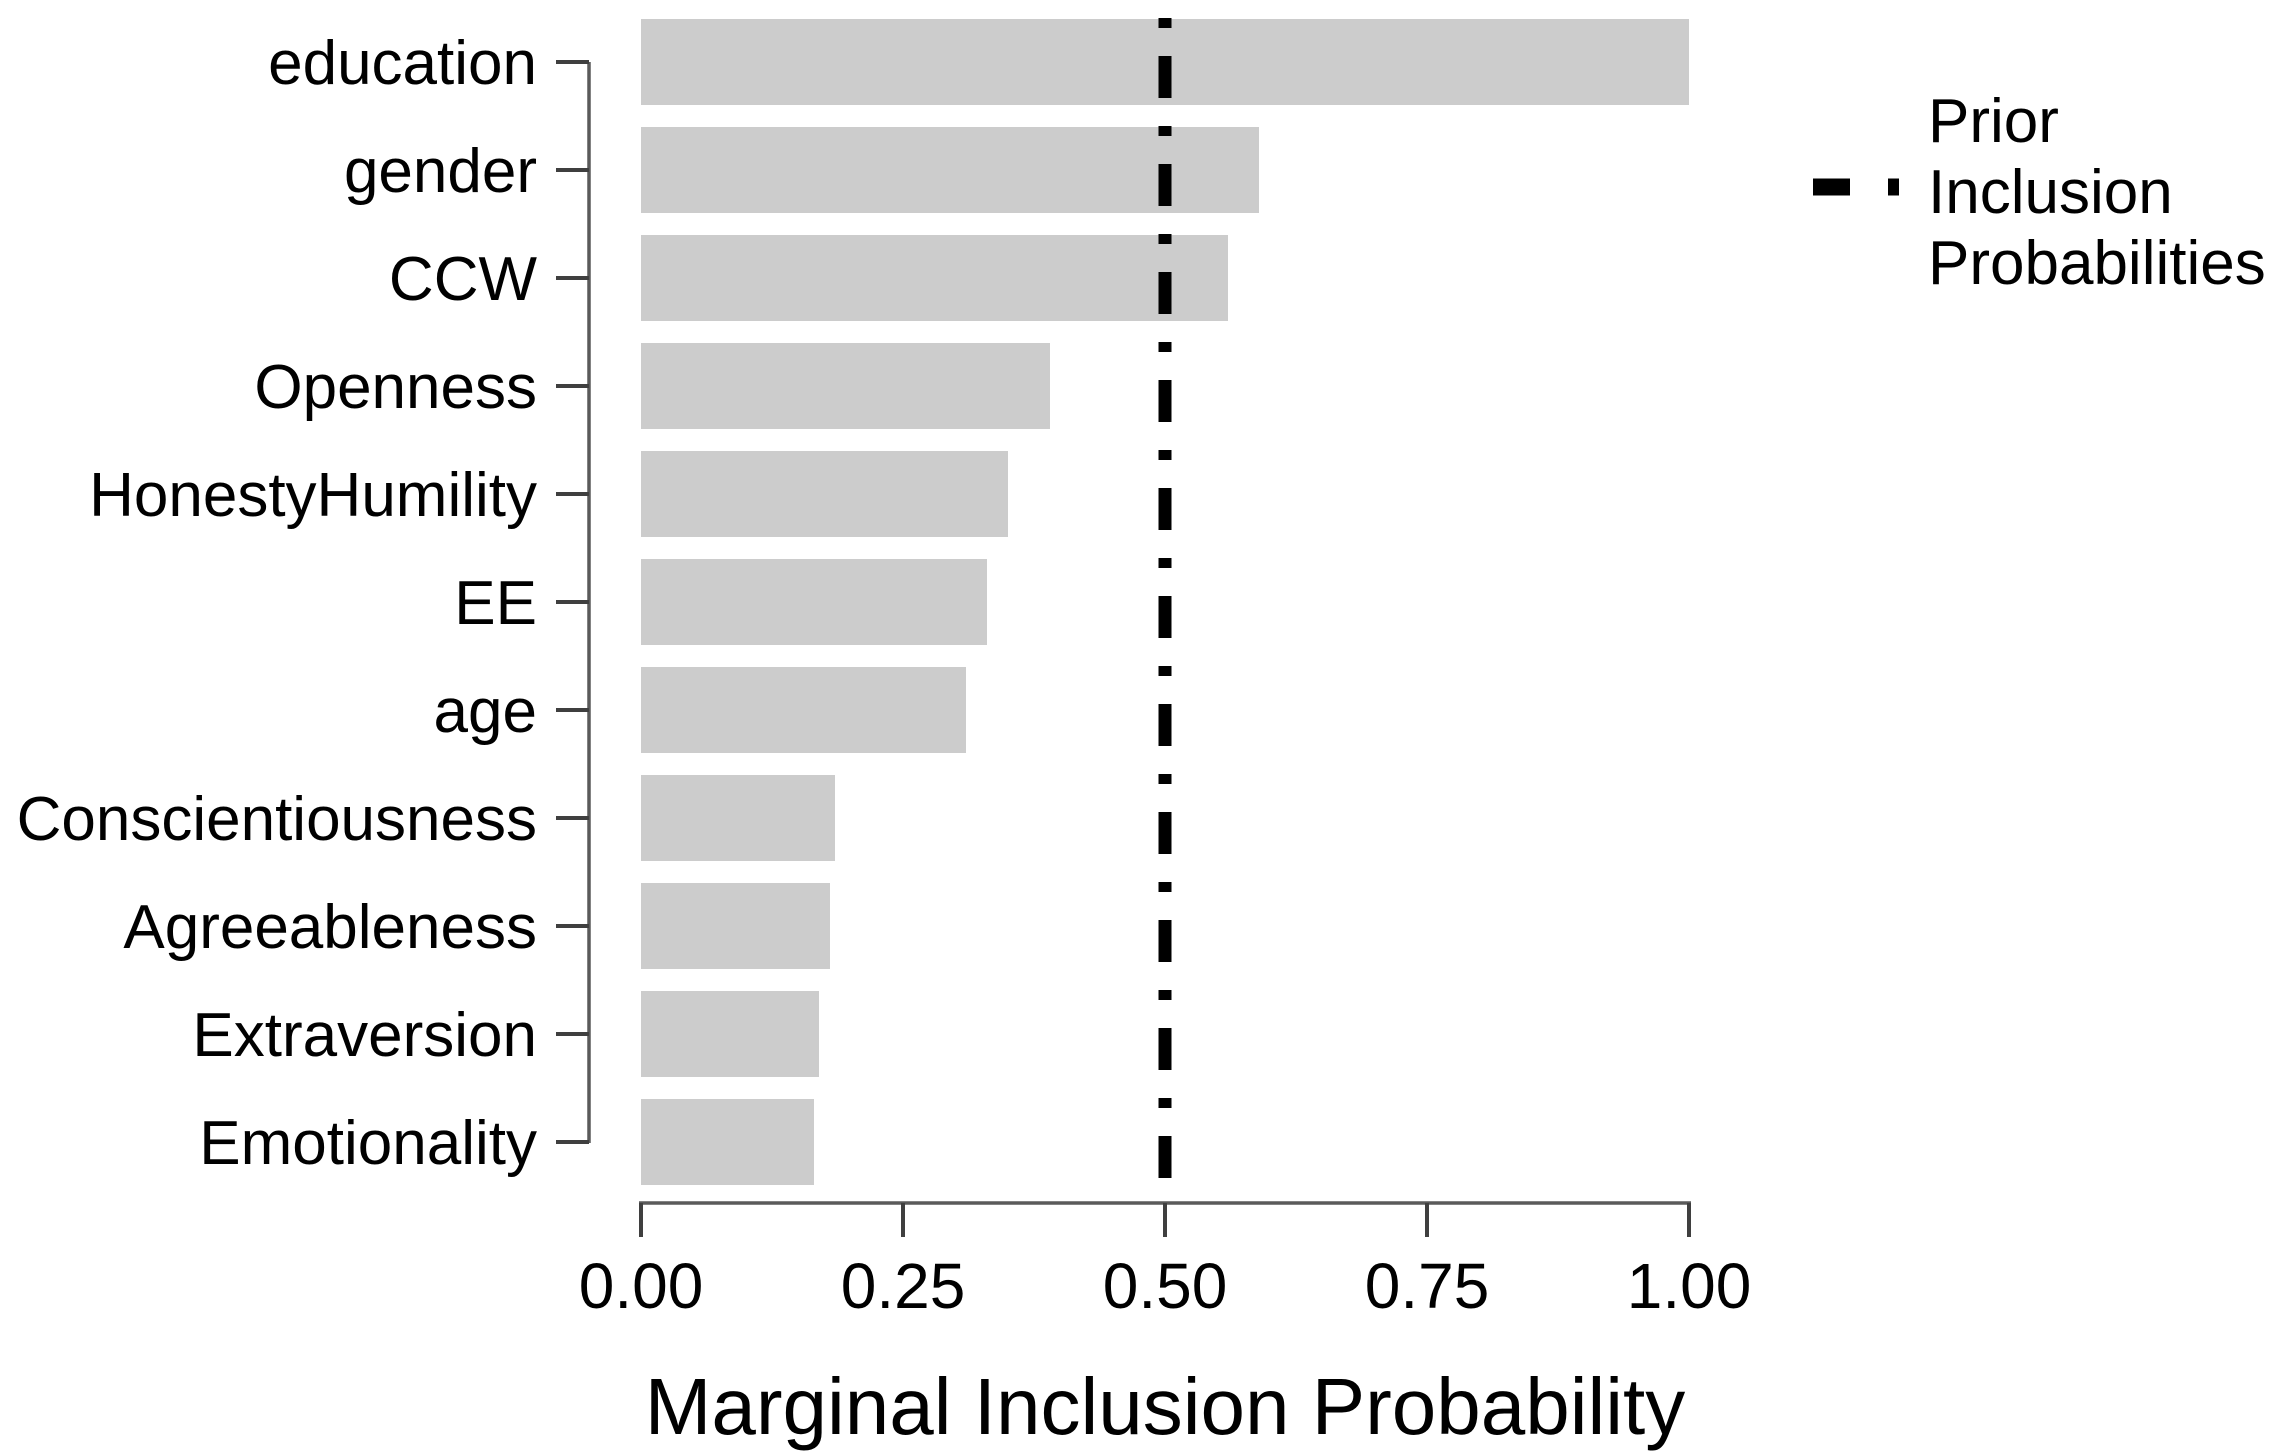 The image size is (2272, 1454). Describe the element at coordinates (1427, 1286) in the screenshot. I see `x-tick-label-0.75: 0.75` at that location.